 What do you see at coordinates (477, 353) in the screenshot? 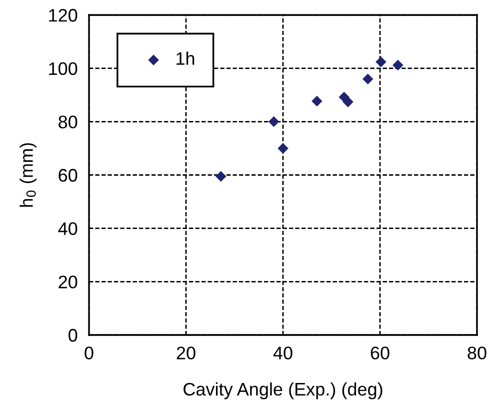
I see `x-tick-label: 80` at bounding box center [477, 353].